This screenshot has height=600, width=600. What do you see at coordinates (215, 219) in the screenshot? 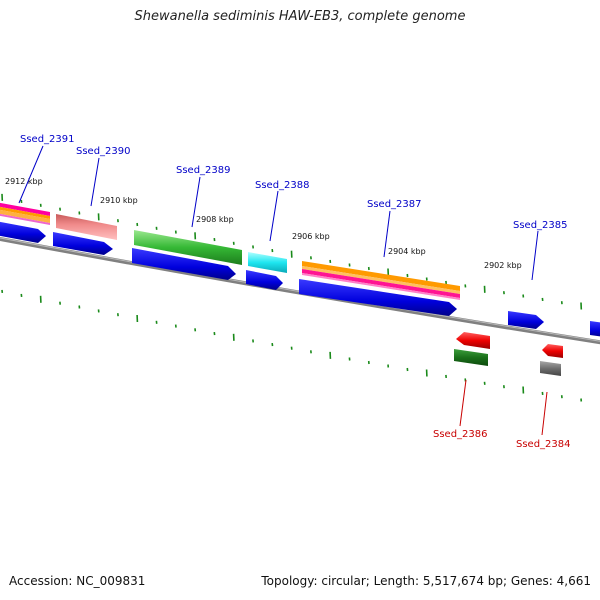
I see `scale-label: 2908 kbp` at bounding box center [215, 219].